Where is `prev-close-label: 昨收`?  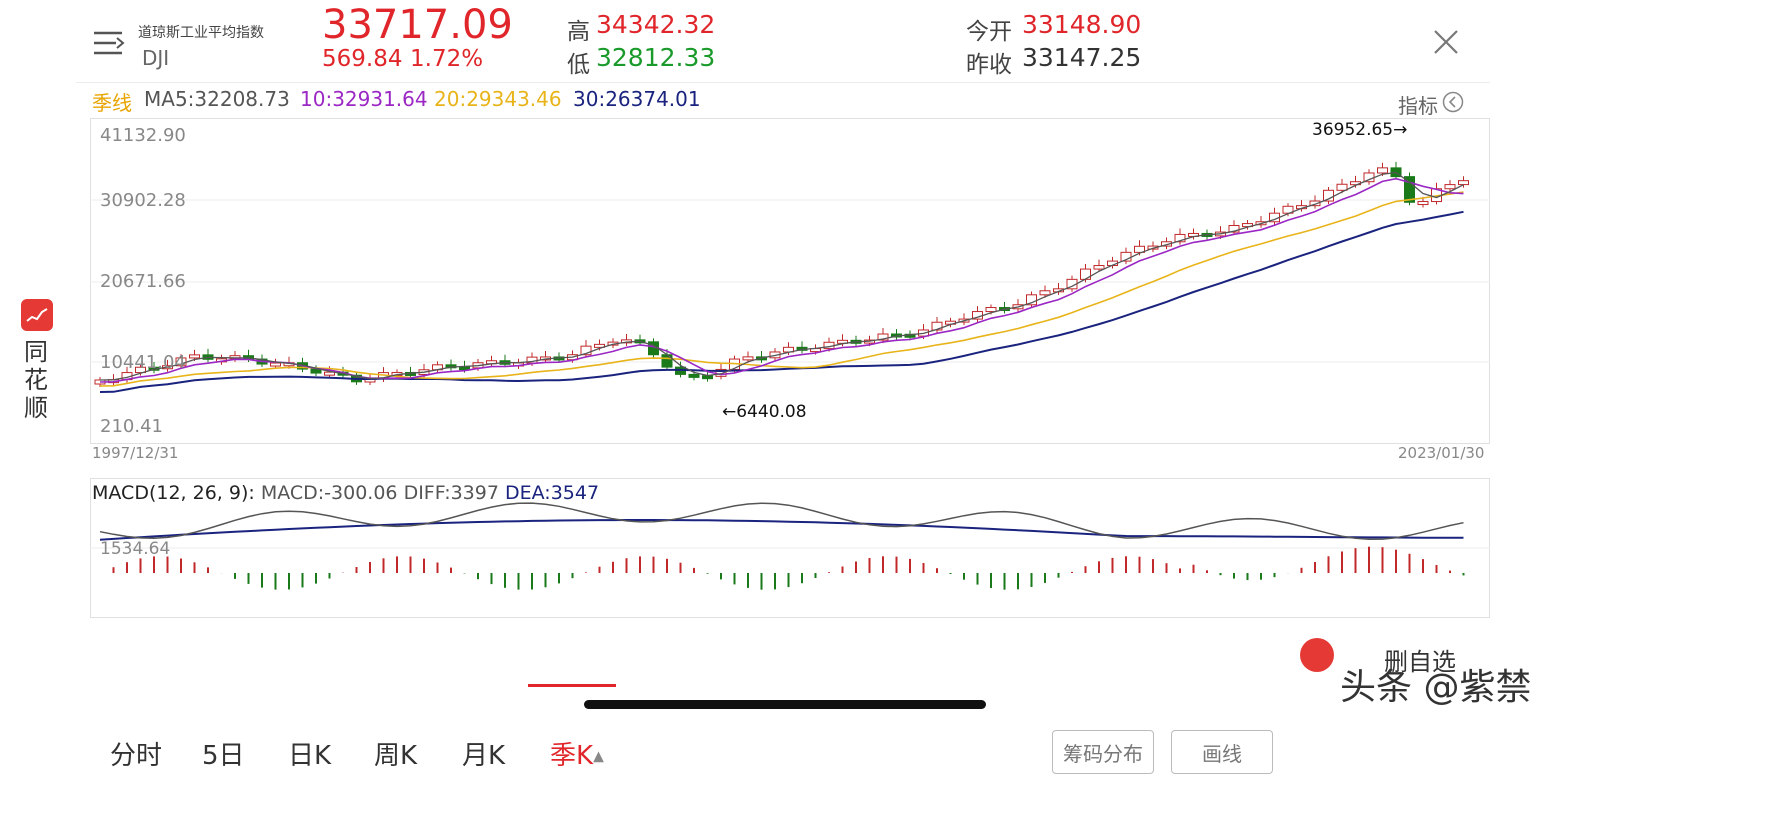
prev-close-label: 昨收 is located at coordinates (989, 65).